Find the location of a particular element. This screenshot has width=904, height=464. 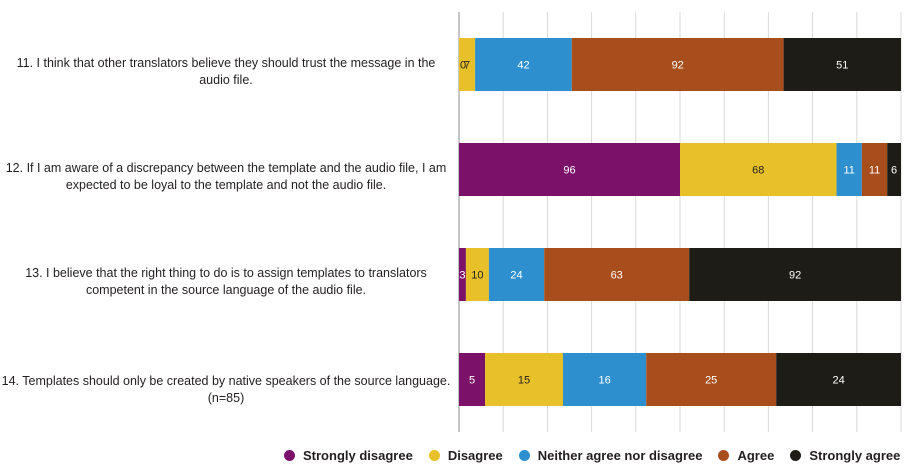

data-label: 96 is located at coordinates (569, 171).